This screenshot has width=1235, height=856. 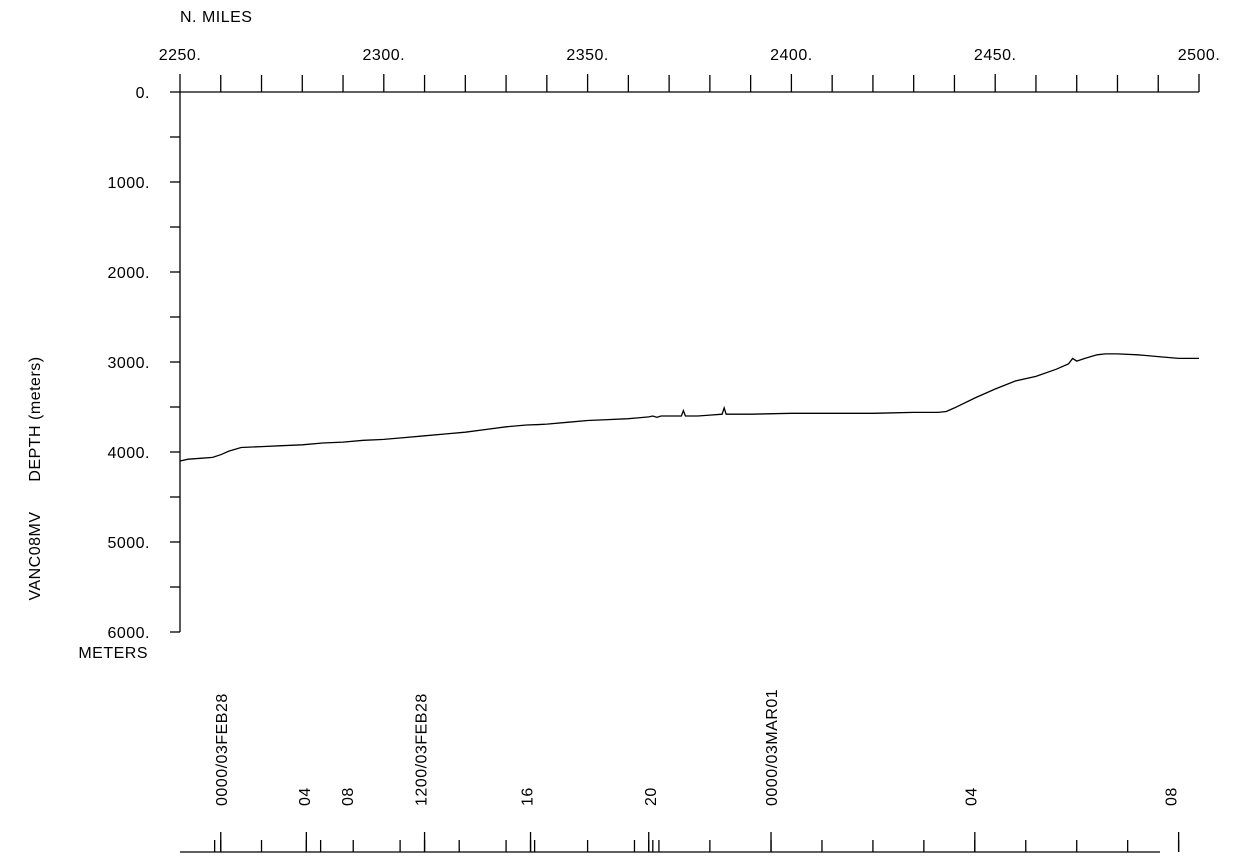 I want to click on time-axis-label: 0000/03FEB28, so click(x=222, y=749).